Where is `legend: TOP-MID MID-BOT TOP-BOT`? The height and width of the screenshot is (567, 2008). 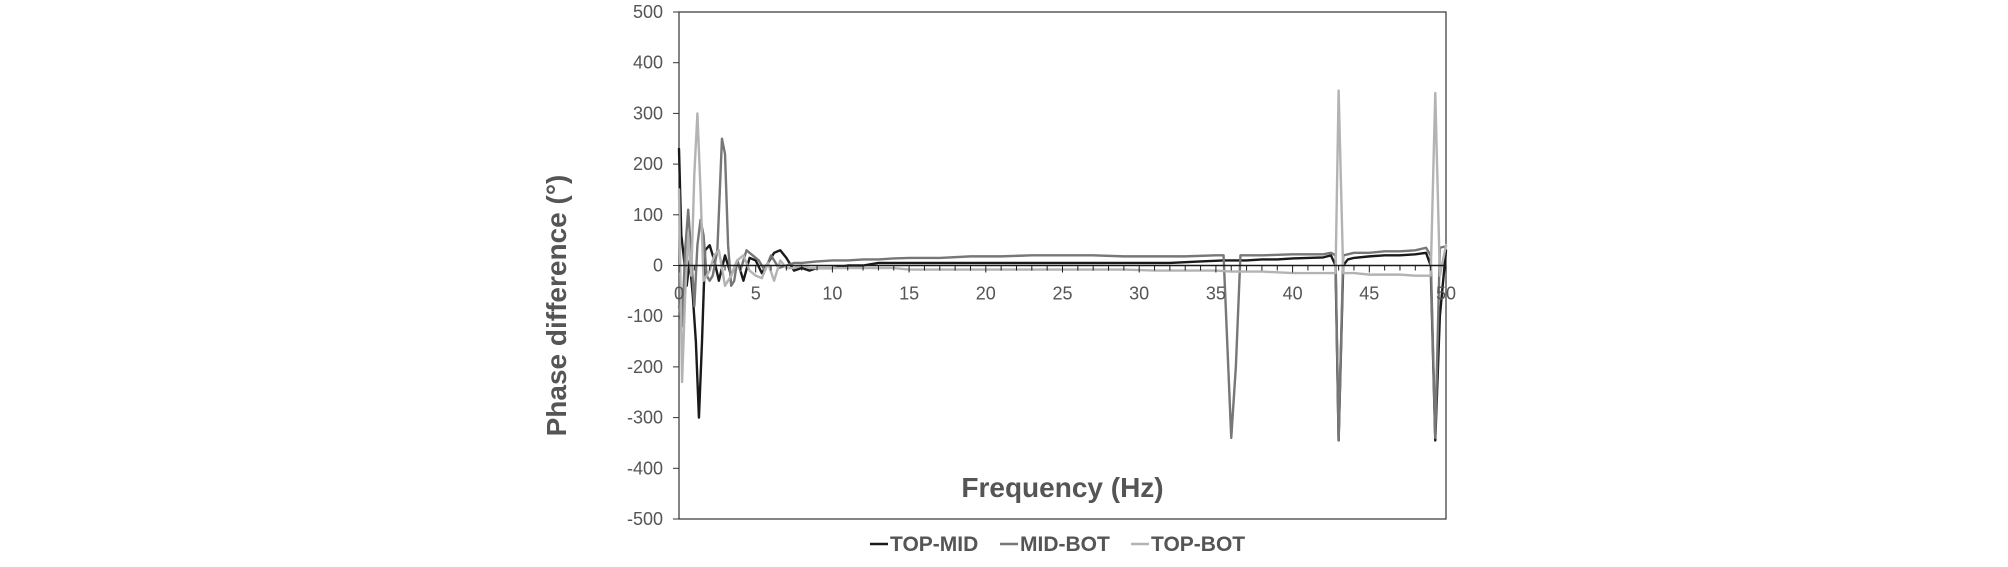 legend: TOP-MID MID-BOT TOP-BOT is located at coordinates (1057, 544).